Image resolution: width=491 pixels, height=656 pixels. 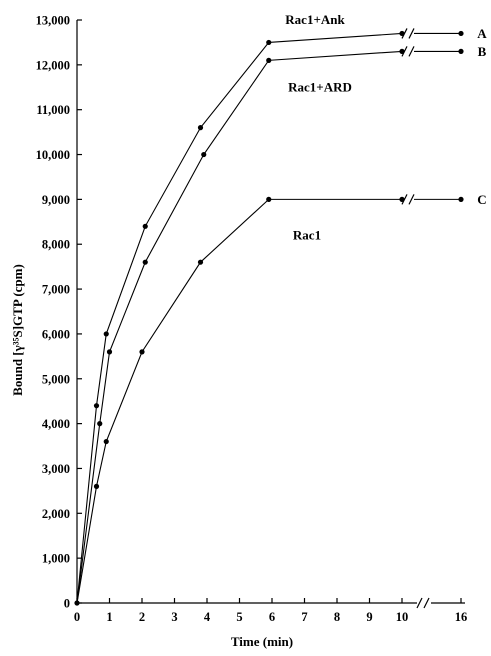 I want to click on y-tick-label: 13,000, so click(x=53, y=21).